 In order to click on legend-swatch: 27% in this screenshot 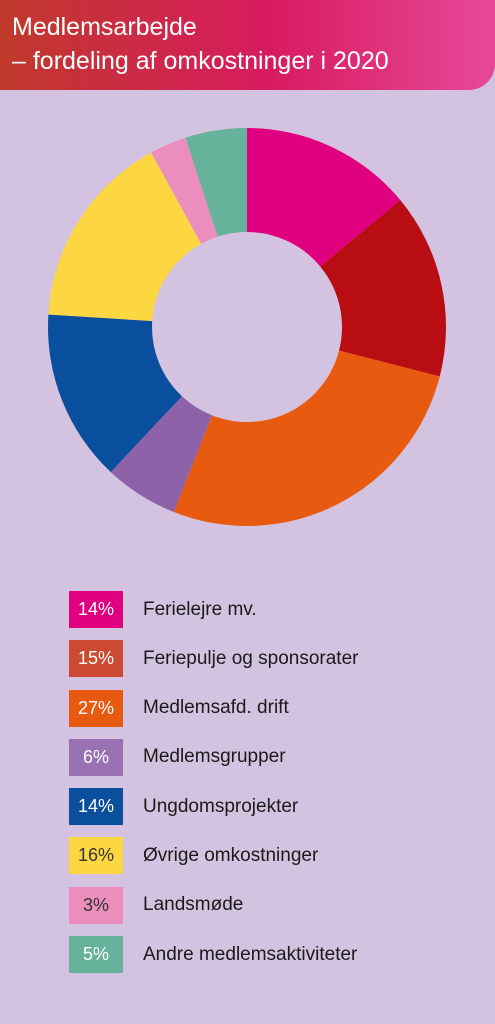, I will do `click(96, 708)`.